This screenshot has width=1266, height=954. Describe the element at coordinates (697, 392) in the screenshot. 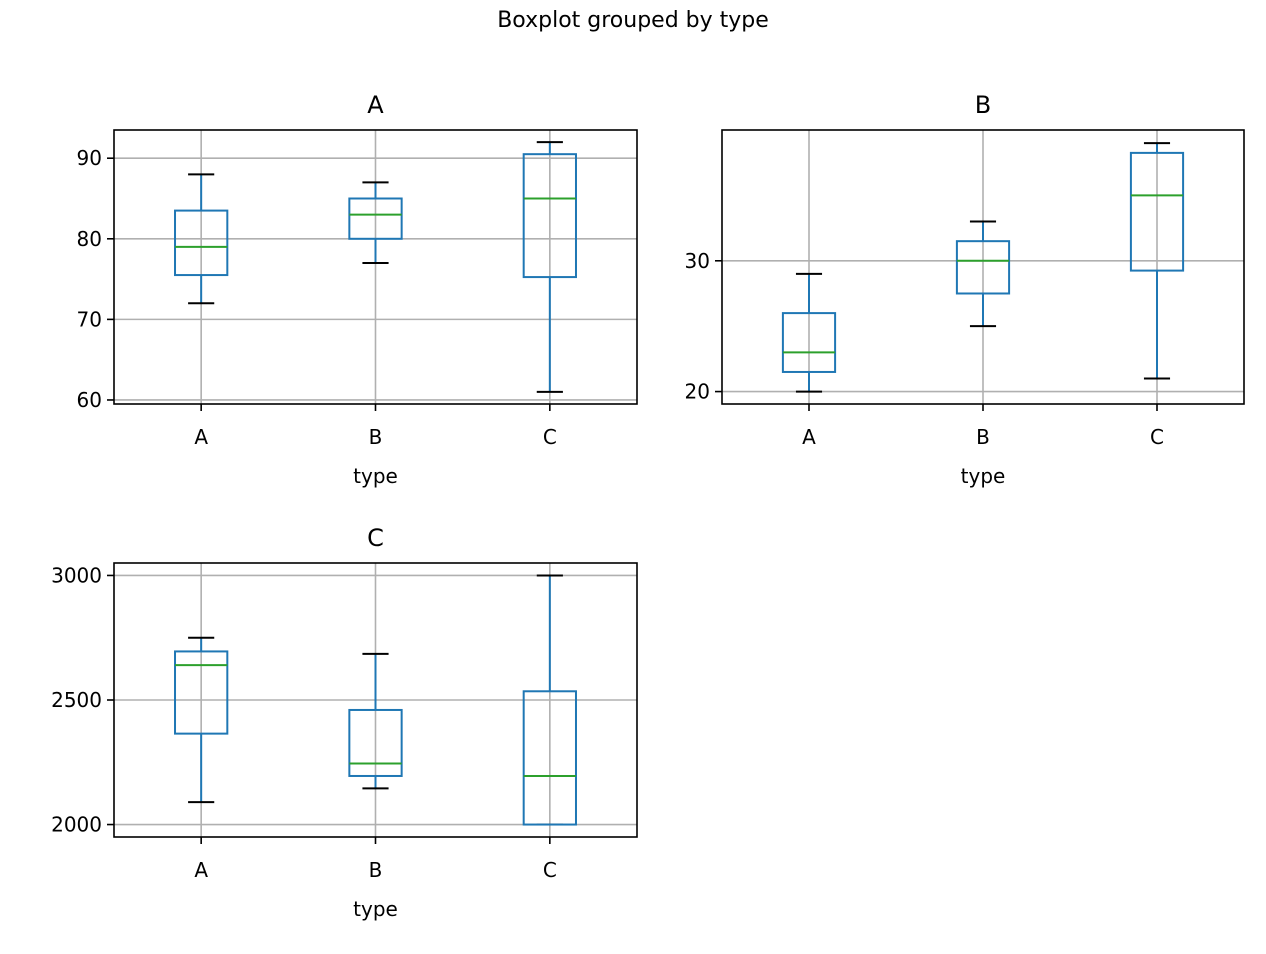

I see `y-tick-label: 20` at that location.